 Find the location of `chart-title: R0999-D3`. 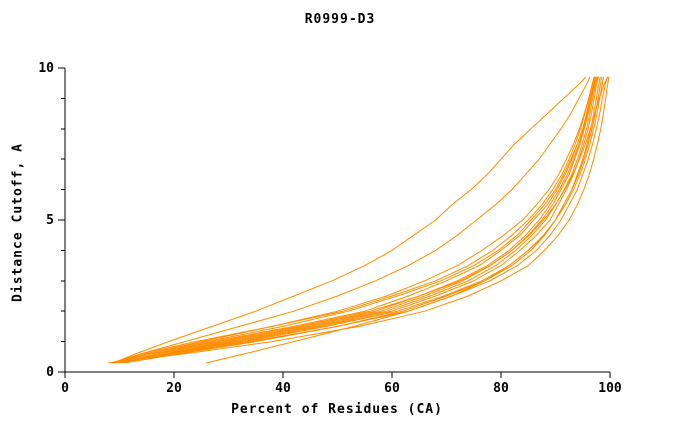

chart-title: R0999-D3 is located at coordinates (340, 19).